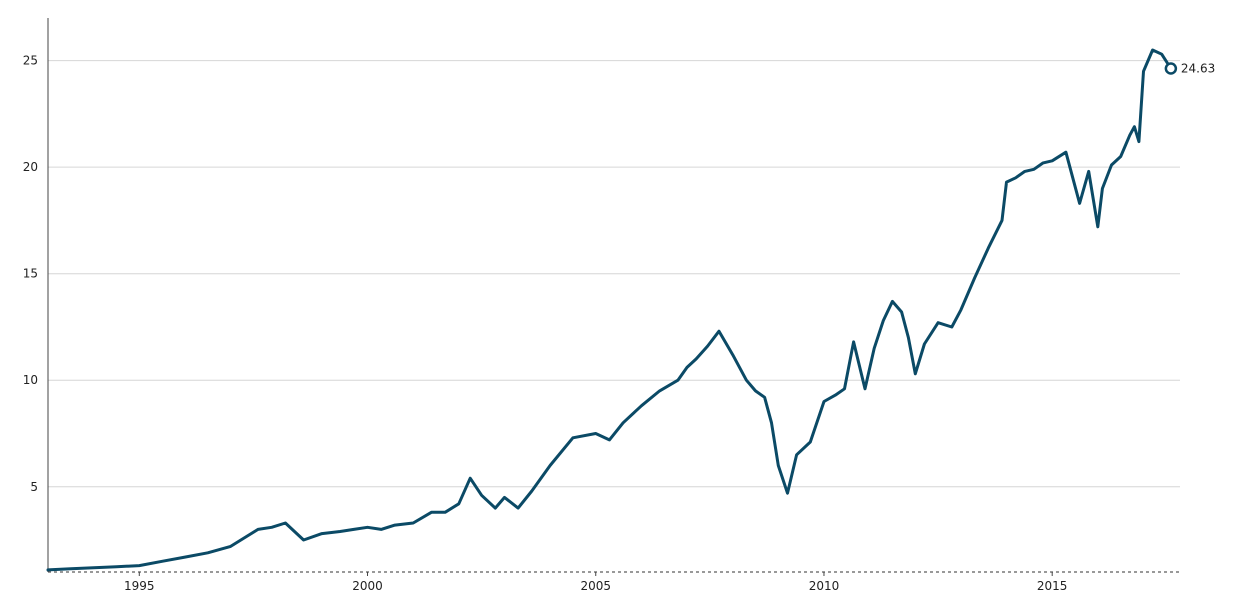 The image size is (1238, 612). Describe the element at coordinates (595, 586) in the screenshot. I see `x-tick-label: 2005` at that location.